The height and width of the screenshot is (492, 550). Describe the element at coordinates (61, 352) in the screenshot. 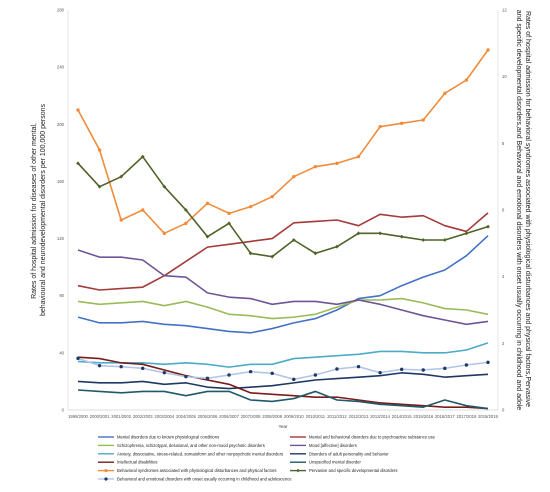

I see `left-y-tick-label: 40` at that location.